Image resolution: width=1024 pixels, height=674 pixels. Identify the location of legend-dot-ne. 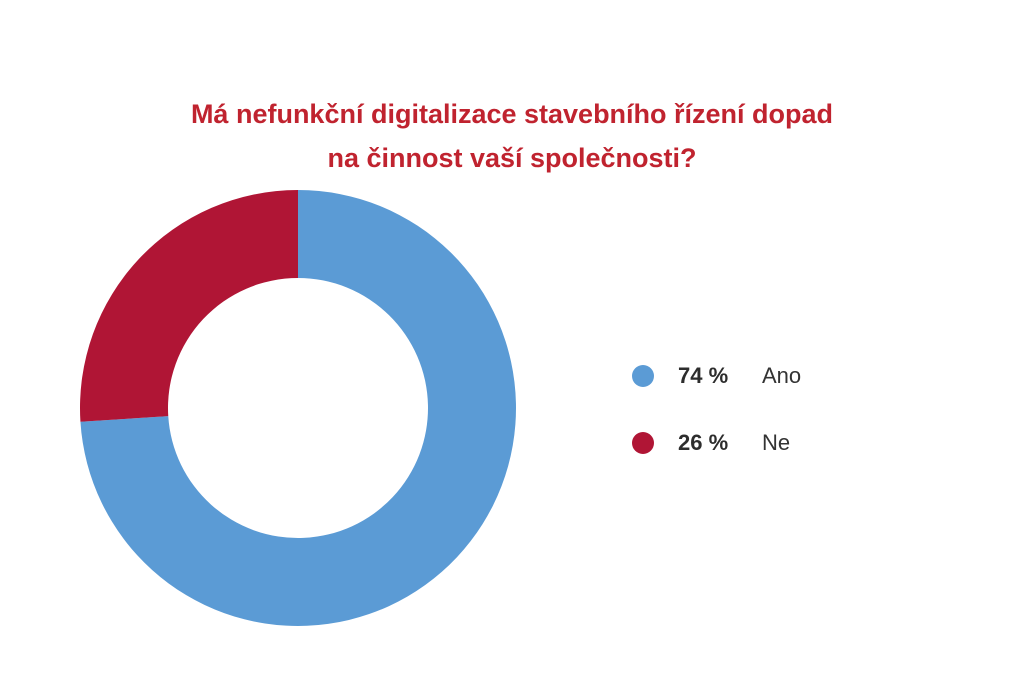
(643, 443).